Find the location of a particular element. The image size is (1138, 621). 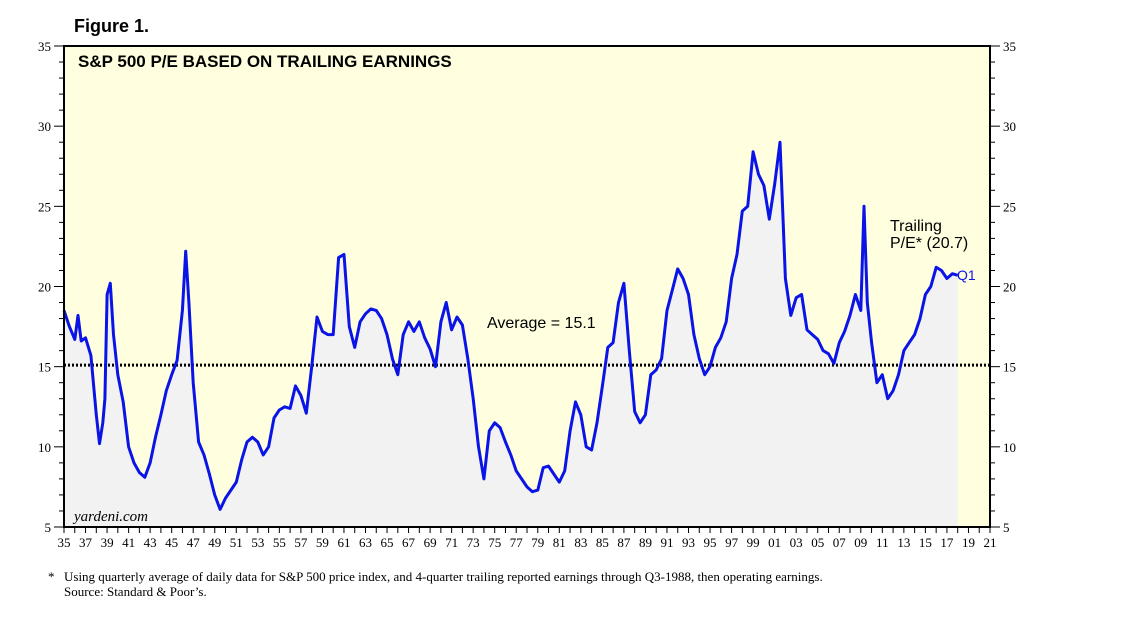

y-tick-label-right: 25 is located at coordinates (1009, 206).